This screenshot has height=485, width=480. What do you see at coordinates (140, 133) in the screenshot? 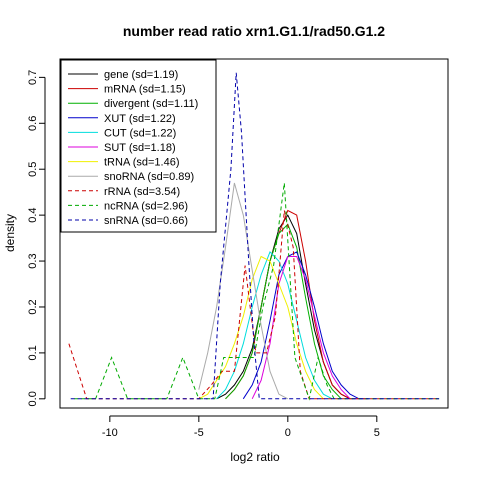
I see `legend-label-4: CUT (sd=1.22)` at bounding box center [140, 133].